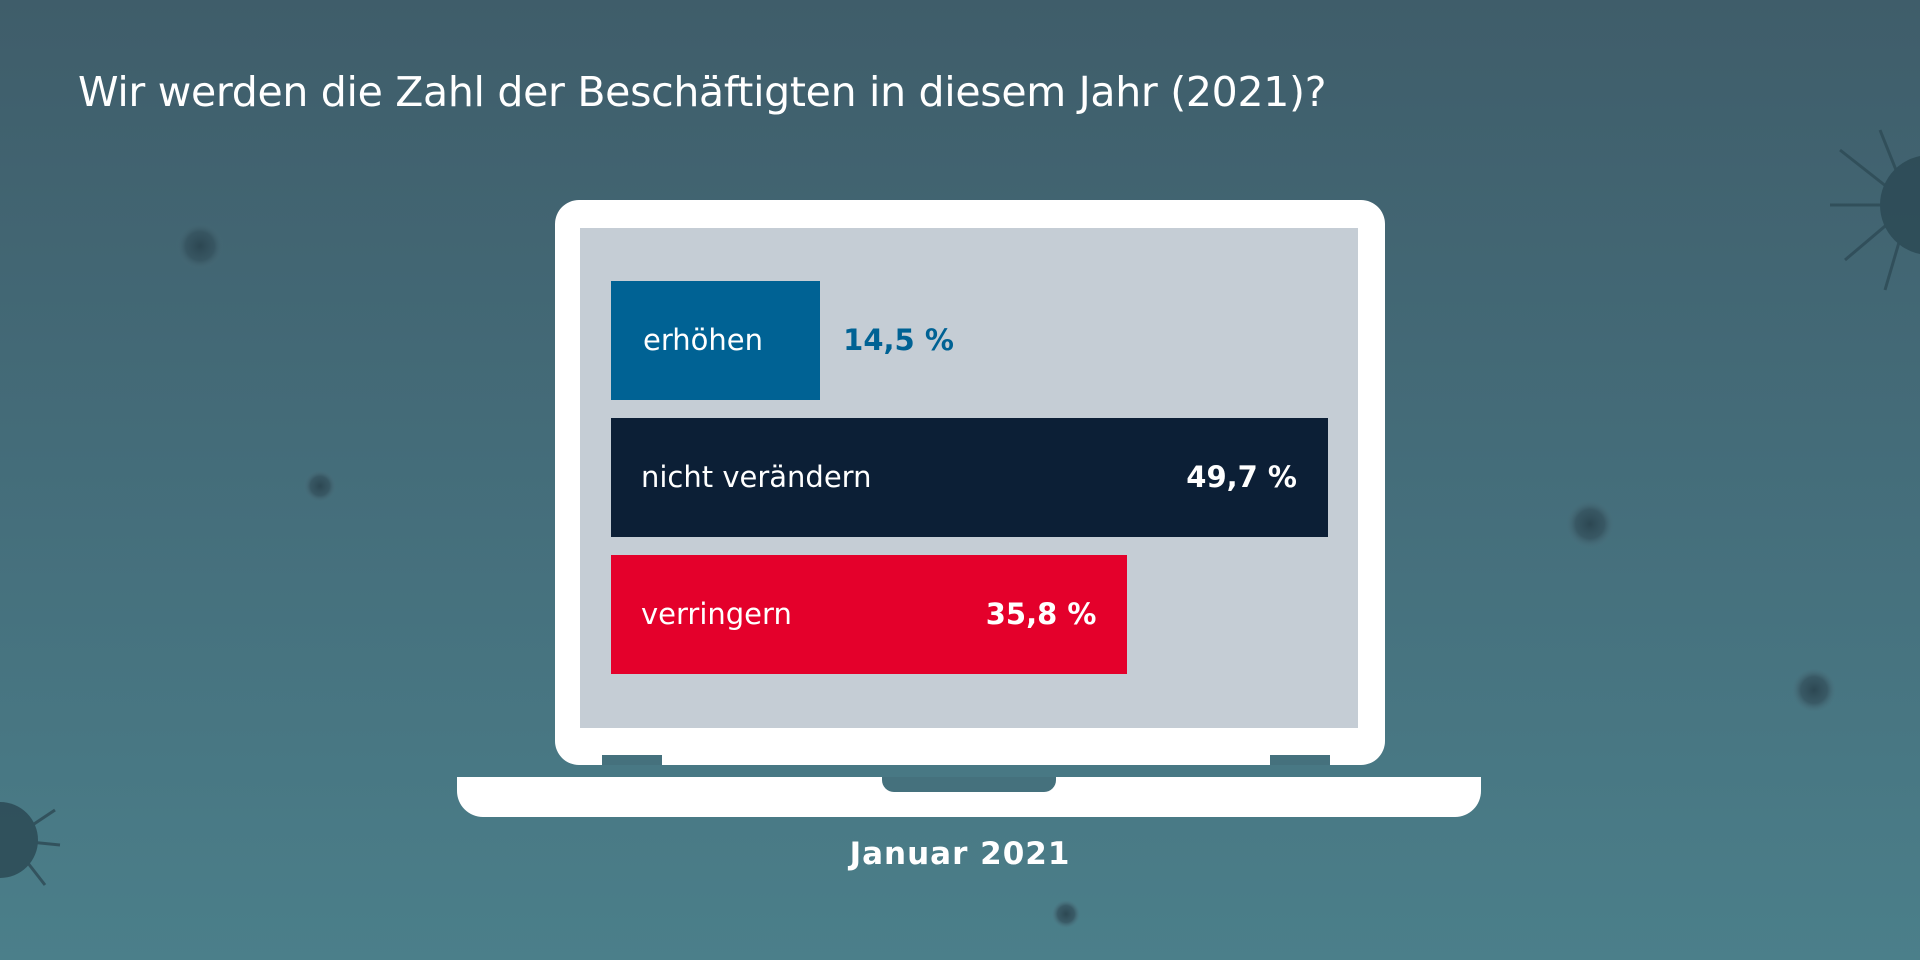  Describe the element at coordinates (716, 614) in the screenshot. I see `bar-category-label: verringern` at that location.